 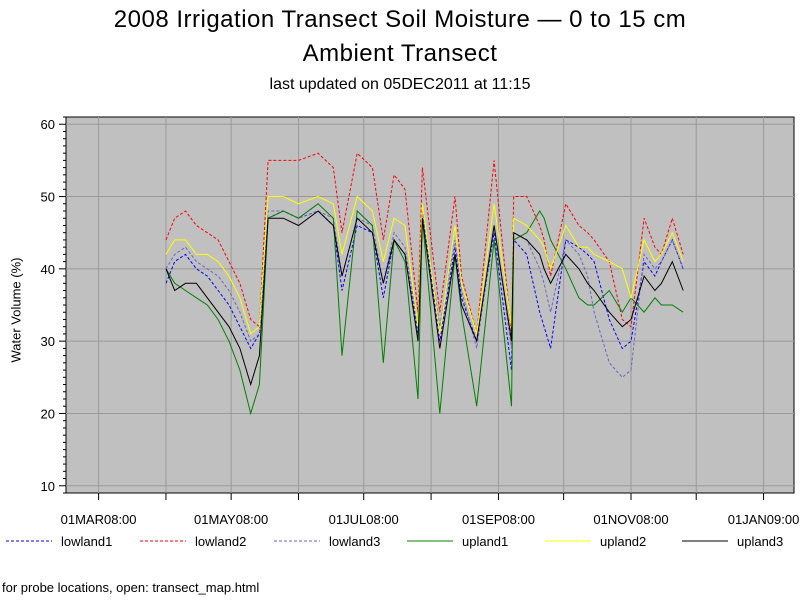 What do you see at coordinates (760, 541) in the screenshot?
I see `legend-label: upland3` at bounding box center [760, 541].